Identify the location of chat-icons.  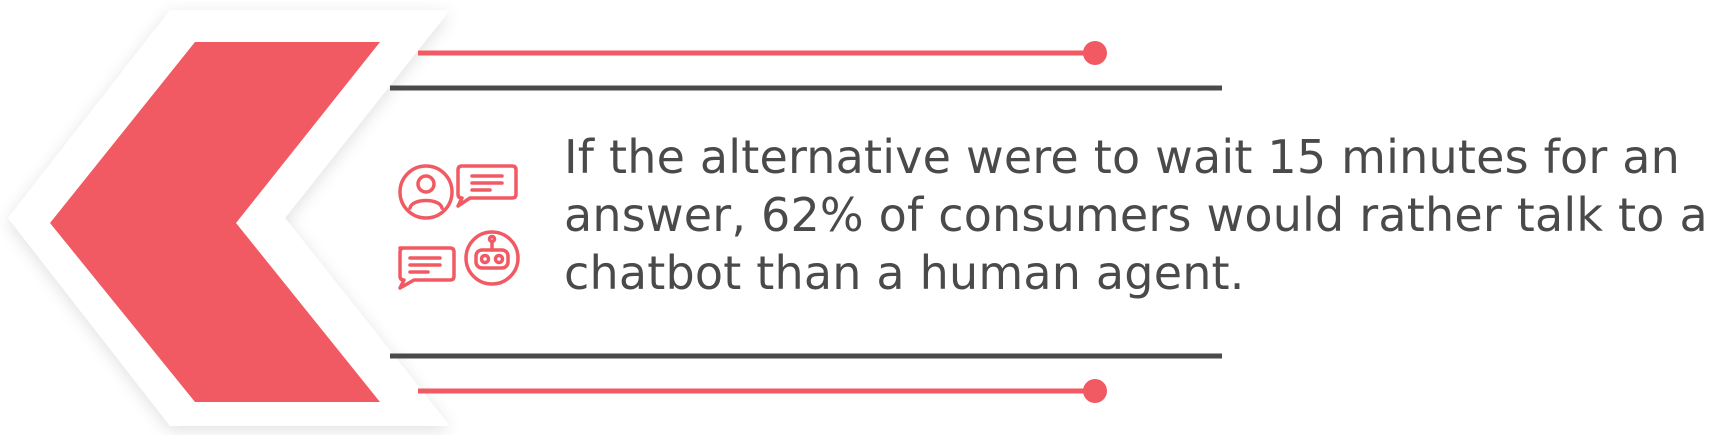
(459, 227).